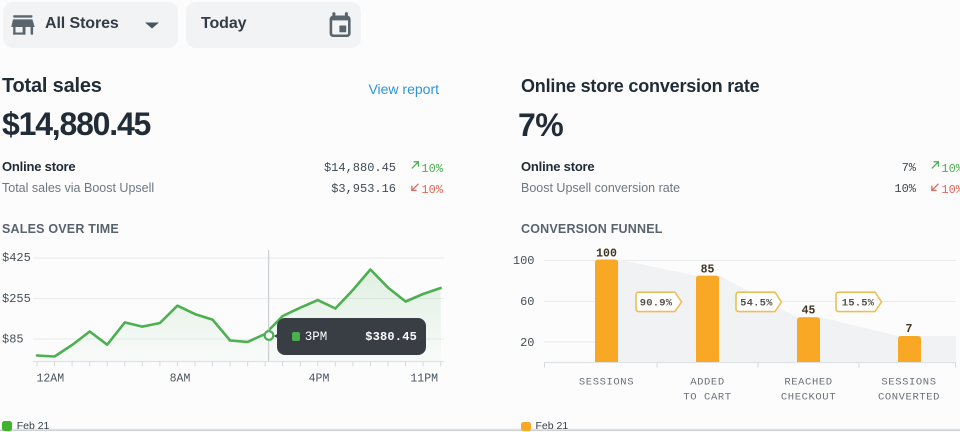 The width and height of the screenshot is (960, 432). I want to click on svg-text: 85, so click(708, 270).